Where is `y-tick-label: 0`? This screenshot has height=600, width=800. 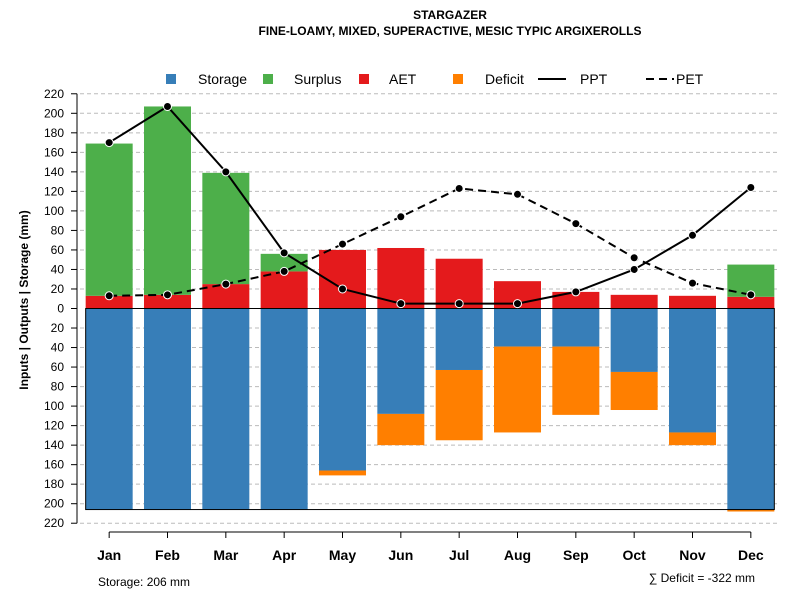
y-tick-label: 0 is located at coordinates (60, 309).